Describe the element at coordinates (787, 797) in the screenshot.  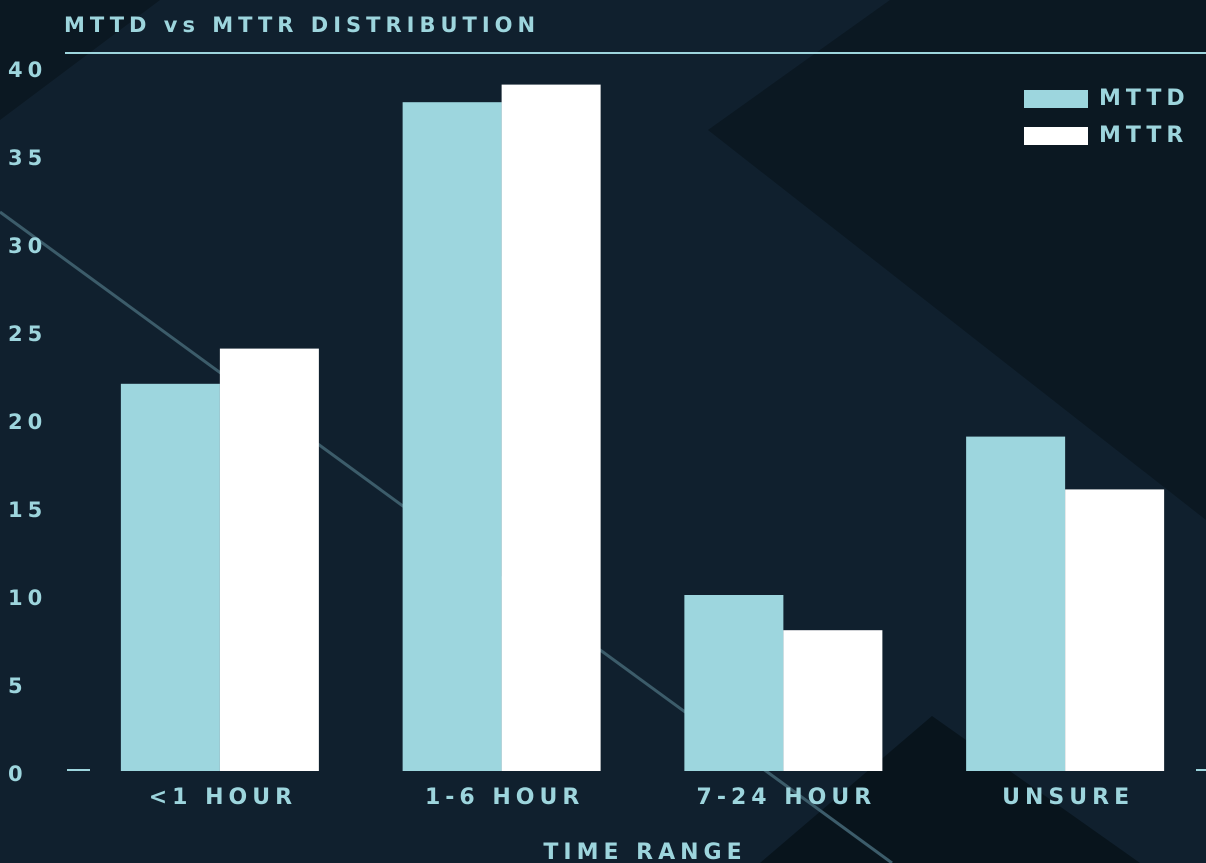
I see `x-tick-label: 7-24 HOUR` at that location.